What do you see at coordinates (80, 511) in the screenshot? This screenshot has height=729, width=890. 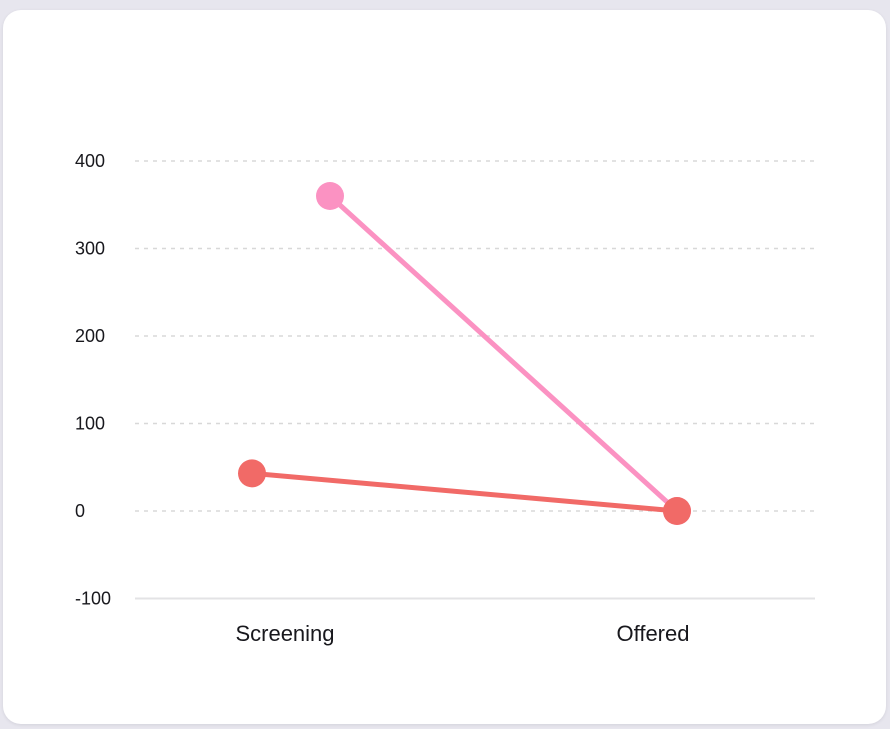 I see `y-tick-label: 0` at bounding box center [80, 511].